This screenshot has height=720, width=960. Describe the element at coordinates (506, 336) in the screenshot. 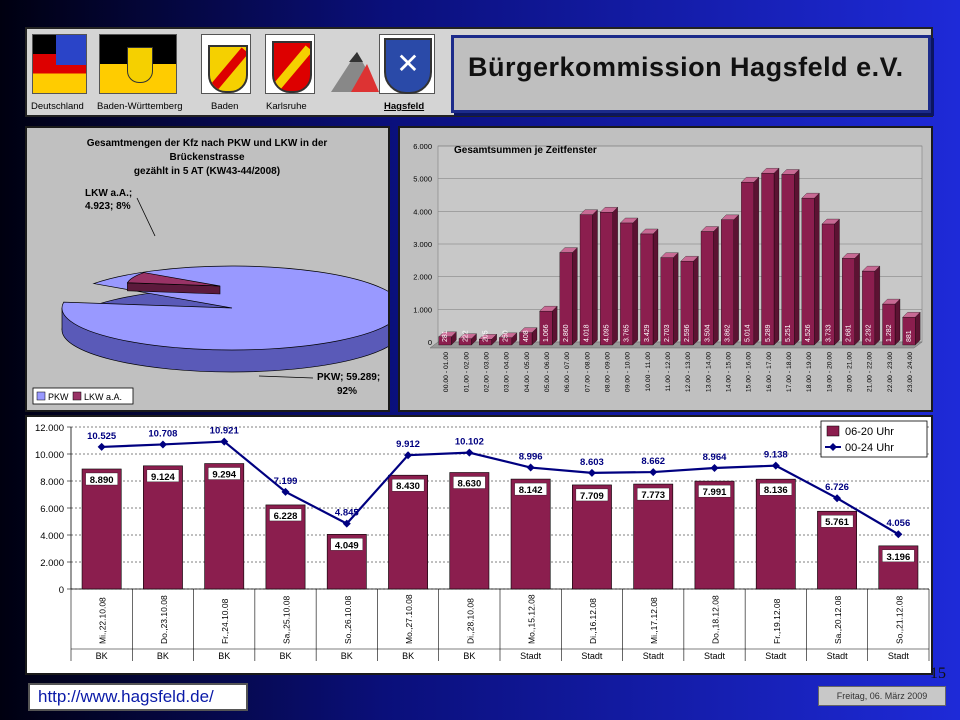

I see `hourly-bar-label: 250` at that location.